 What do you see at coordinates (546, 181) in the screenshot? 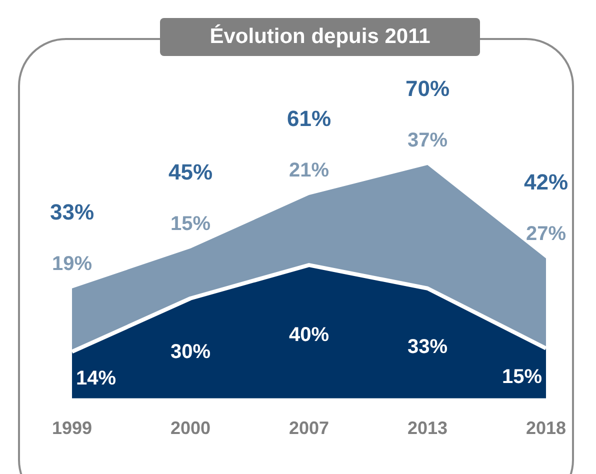
I see `total-label: 42%` at bounding box center [546, 181].